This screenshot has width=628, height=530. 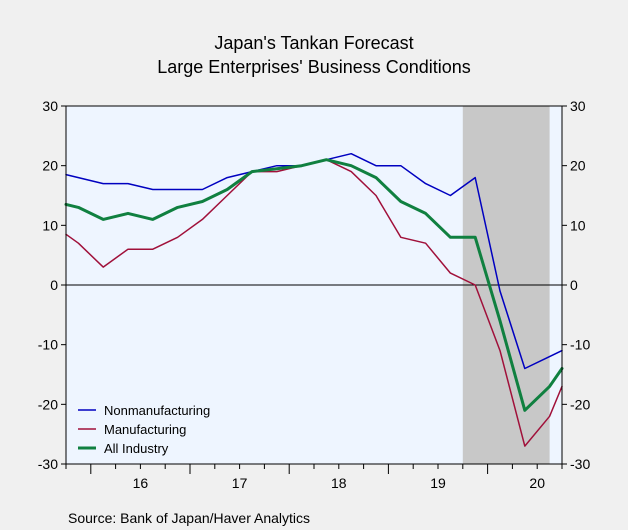 What do you see at coordinates (54, 285) in the screenshot?
I see `y-tick-label-left: 0` at bounding box center [54, 285].